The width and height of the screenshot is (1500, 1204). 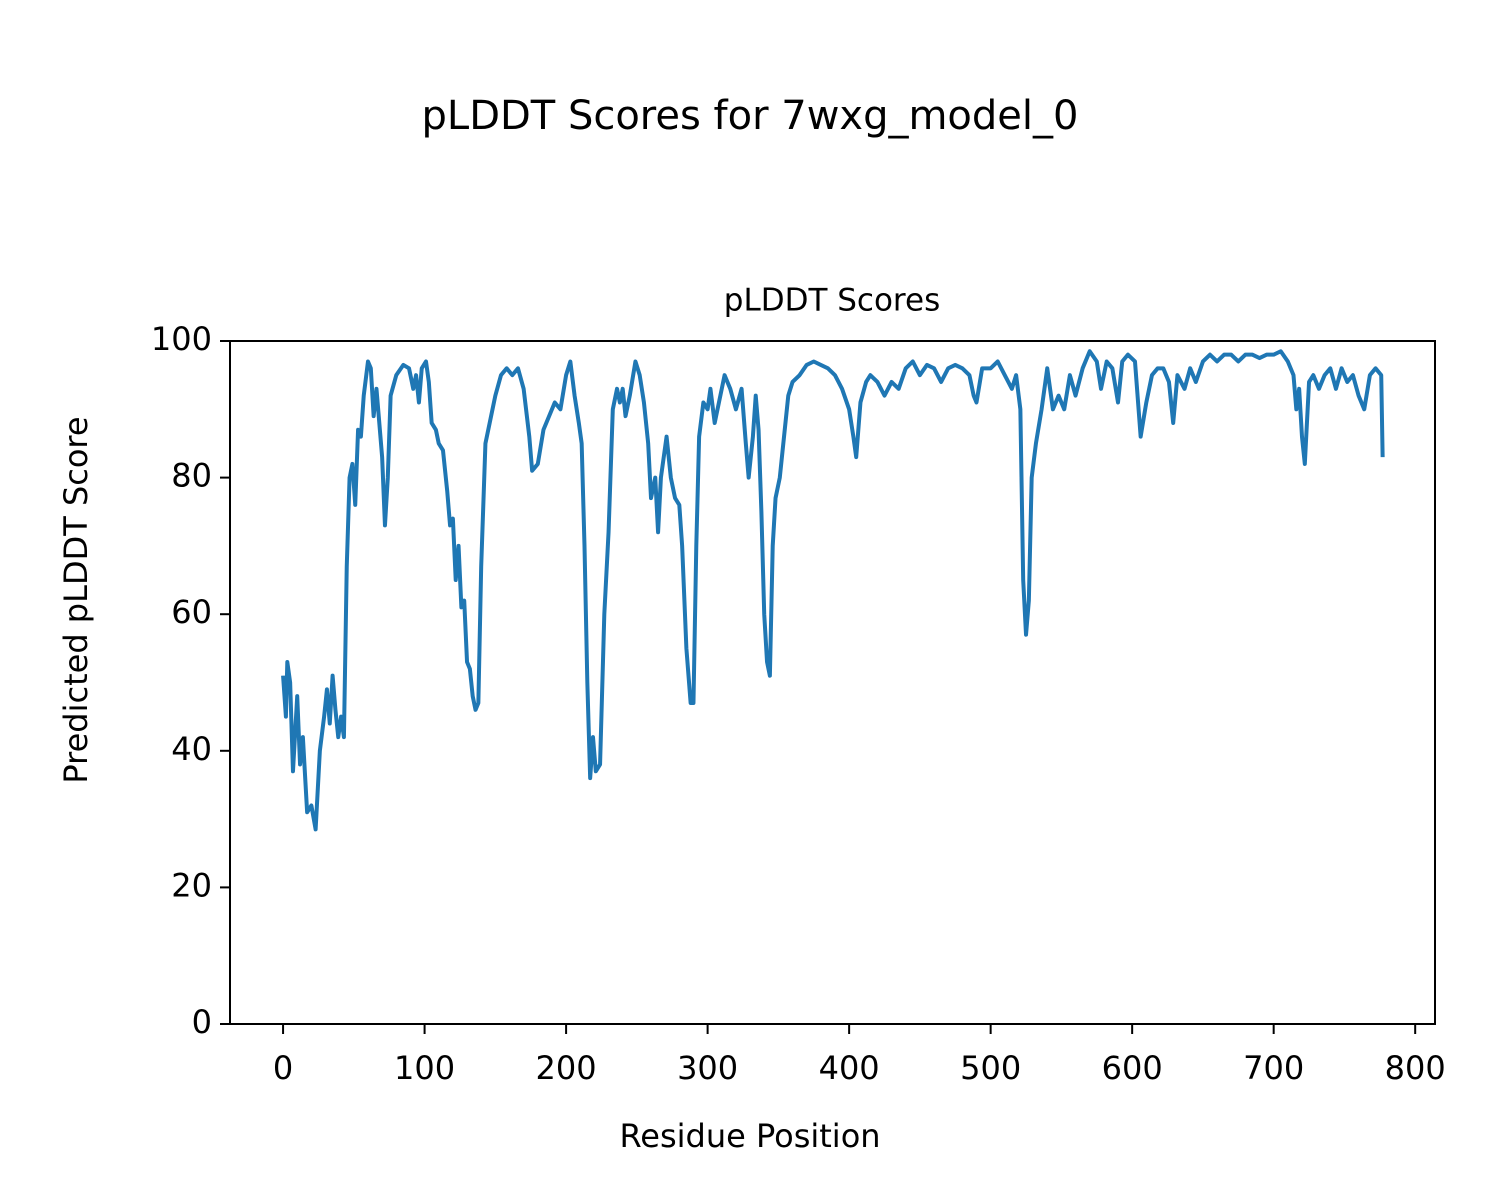 What do you see at coordinates (990, 1068) in the screenshot?
I see `x-tick-label: 500` at bounding box center [990, 1068].